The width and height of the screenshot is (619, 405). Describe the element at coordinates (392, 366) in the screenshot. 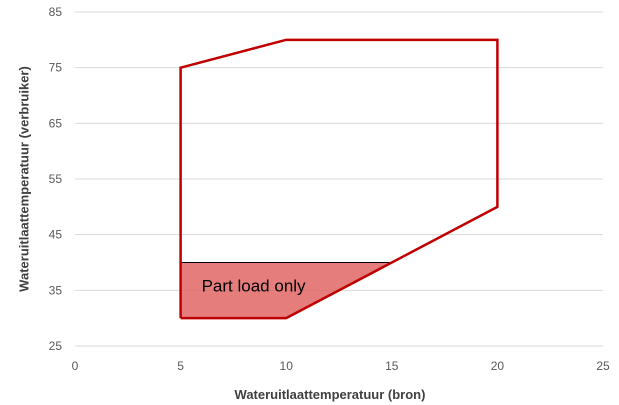

I see `x-tick-label: 15` at that location.